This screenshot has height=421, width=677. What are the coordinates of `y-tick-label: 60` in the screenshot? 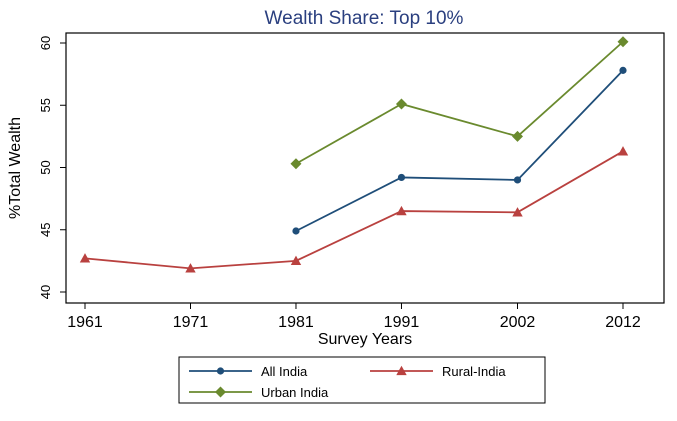 It's located at (45, 43).